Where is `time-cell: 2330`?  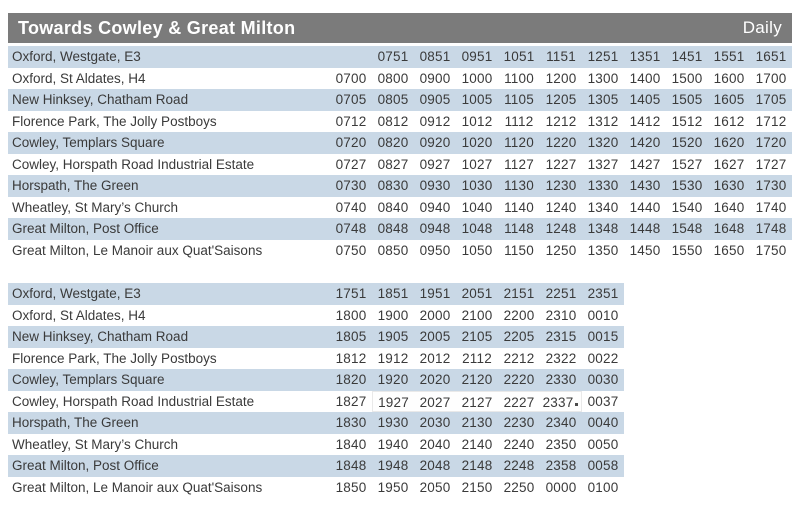
time-cell: 2330 is located at coordinates (561, 379).